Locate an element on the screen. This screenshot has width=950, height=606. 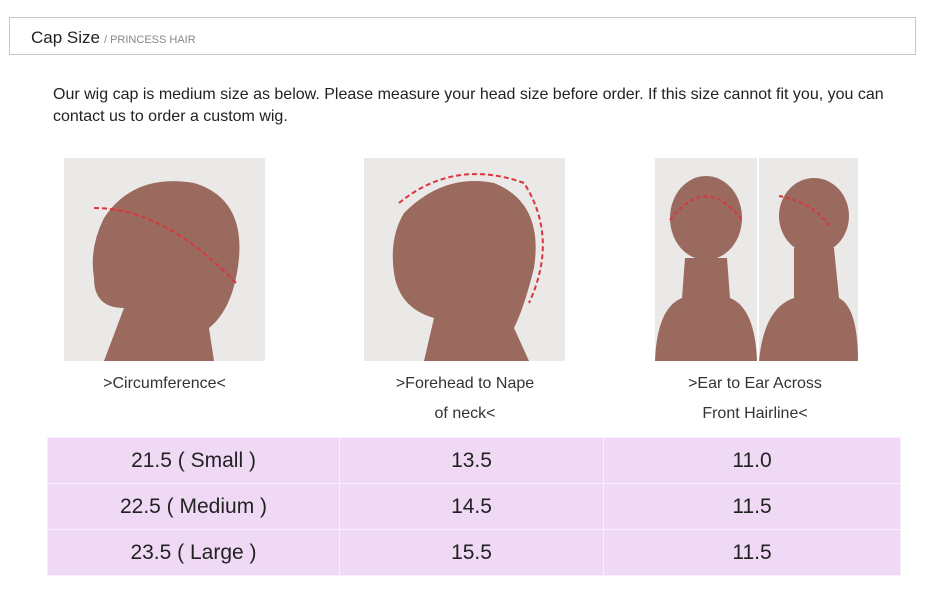
cell: 21.5 ( Small ) is located at coordinates (193, 460).